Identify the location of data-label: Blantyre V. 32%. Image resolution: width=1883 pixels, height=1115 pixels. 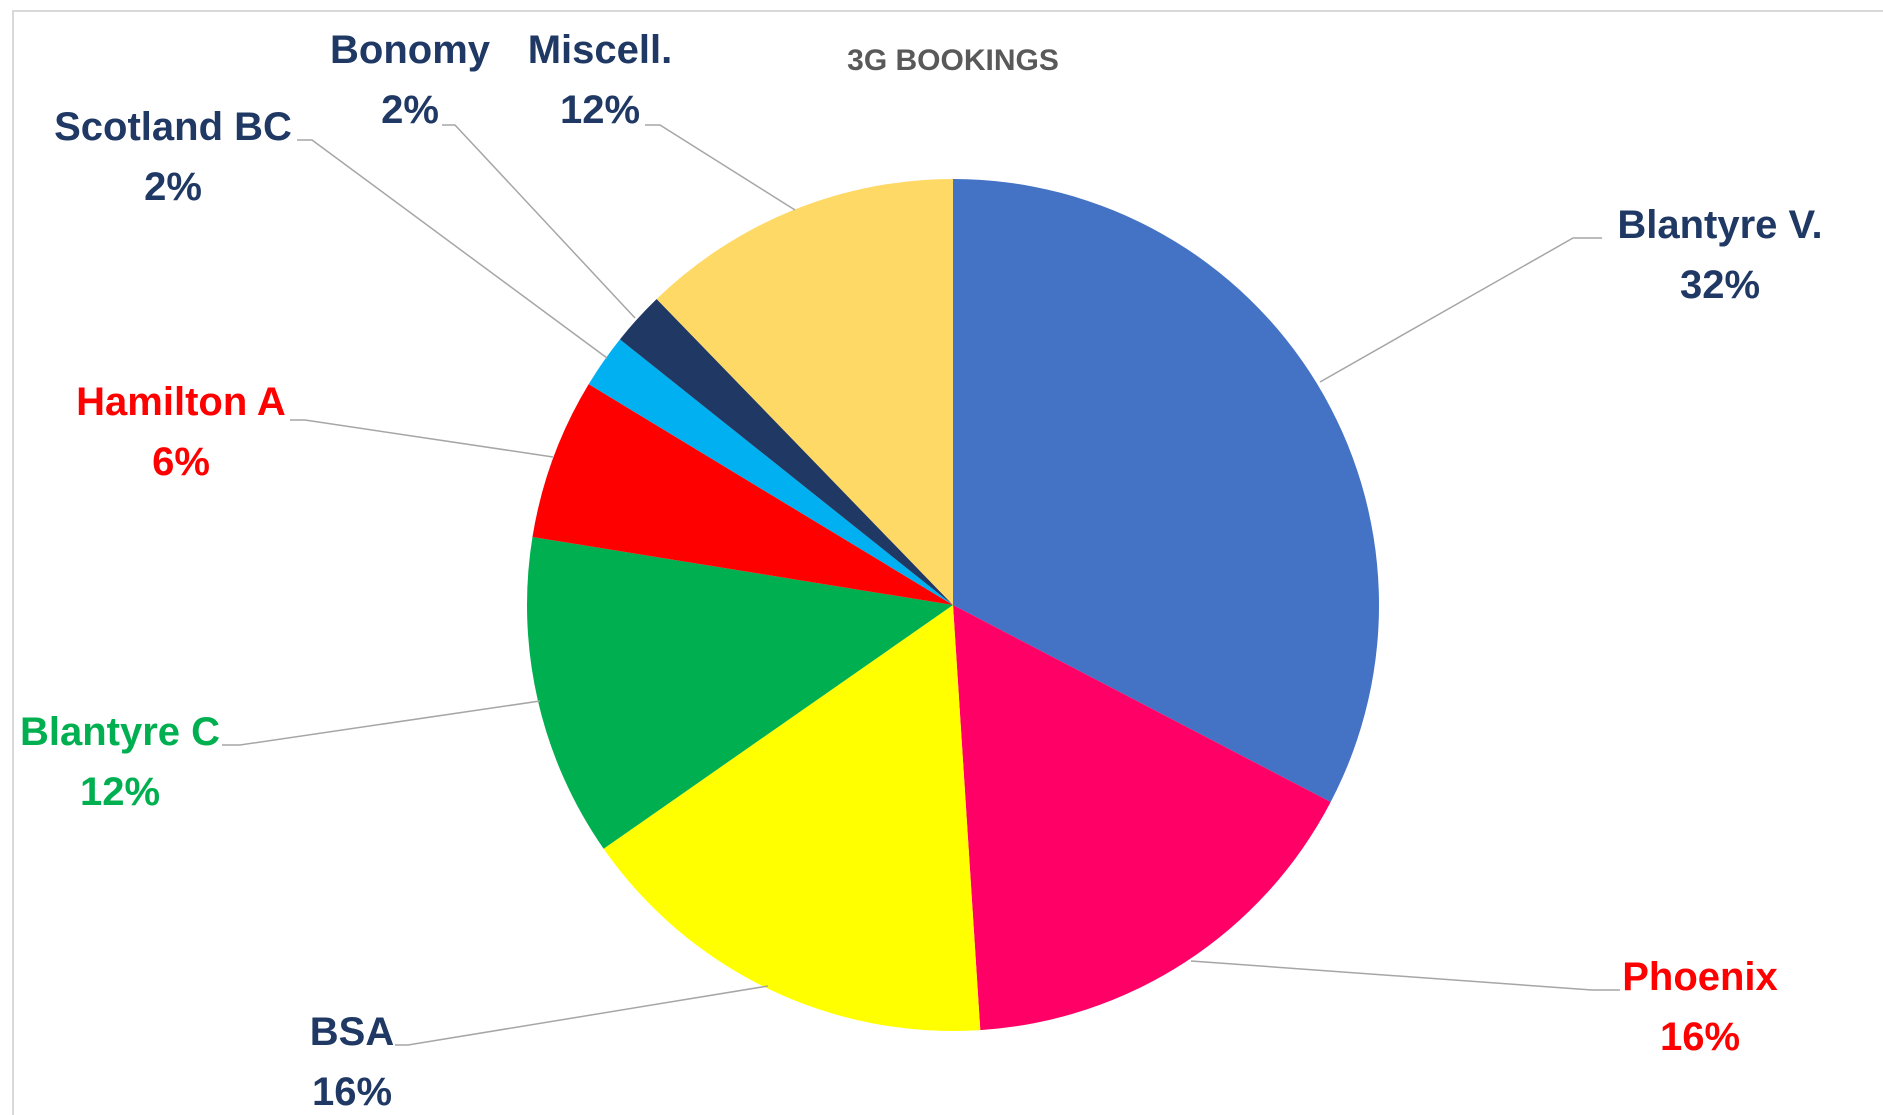
(1719, 255).